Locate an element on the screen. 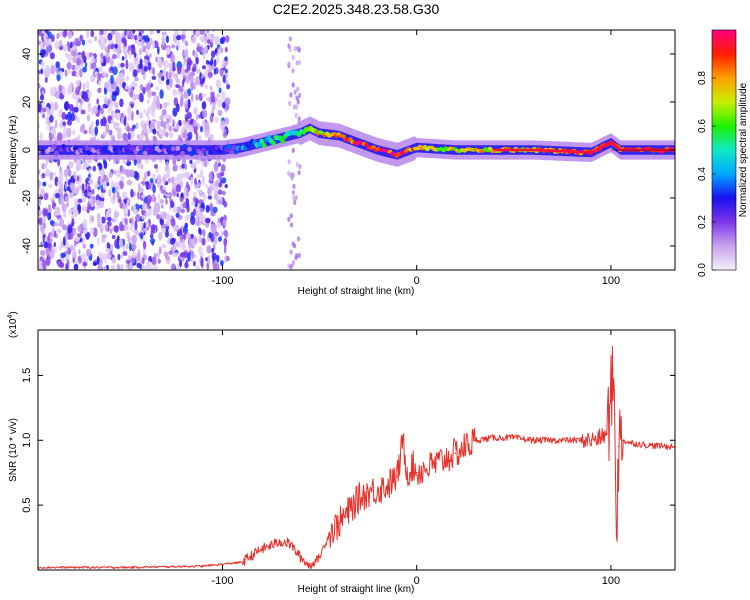  x-tick-label: 0 is located at coordinates (417, 281).